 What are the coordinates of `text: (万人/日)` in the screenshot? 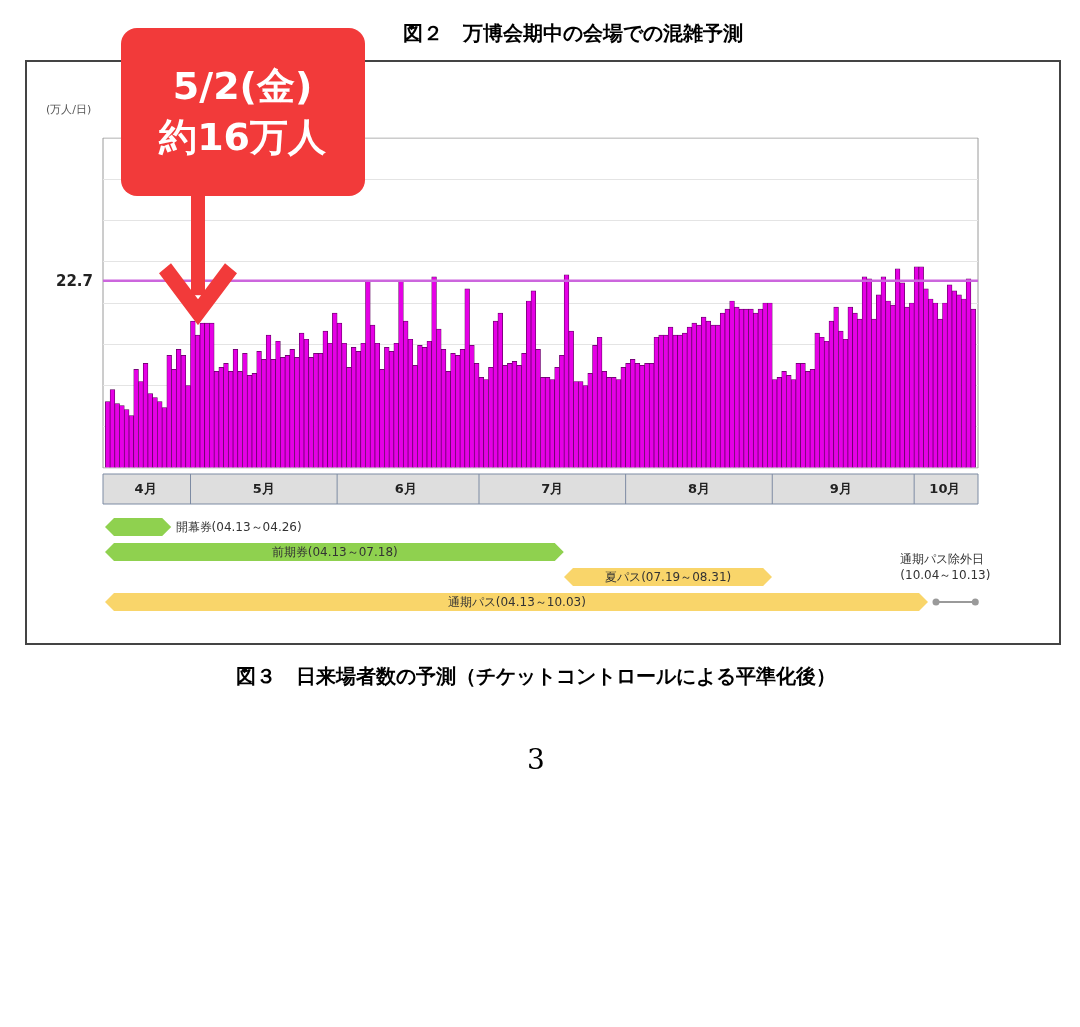 It's located at (69, 109).